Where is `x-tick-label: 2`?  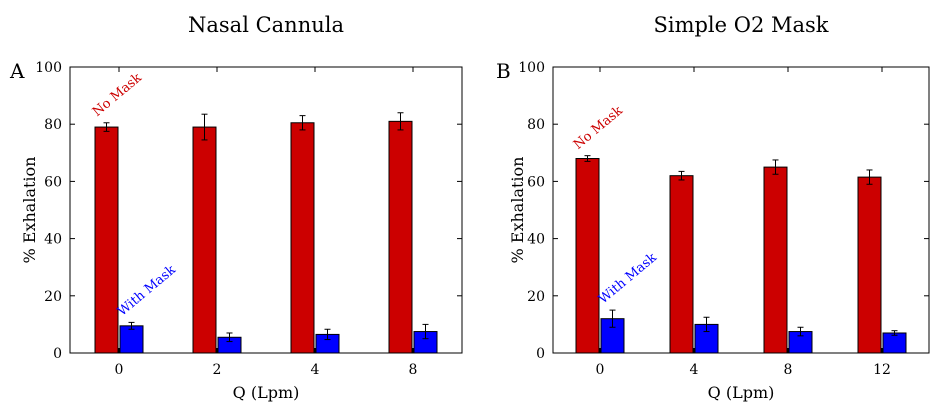
x-tick-label: 2 is located at coordinates (217, 370).